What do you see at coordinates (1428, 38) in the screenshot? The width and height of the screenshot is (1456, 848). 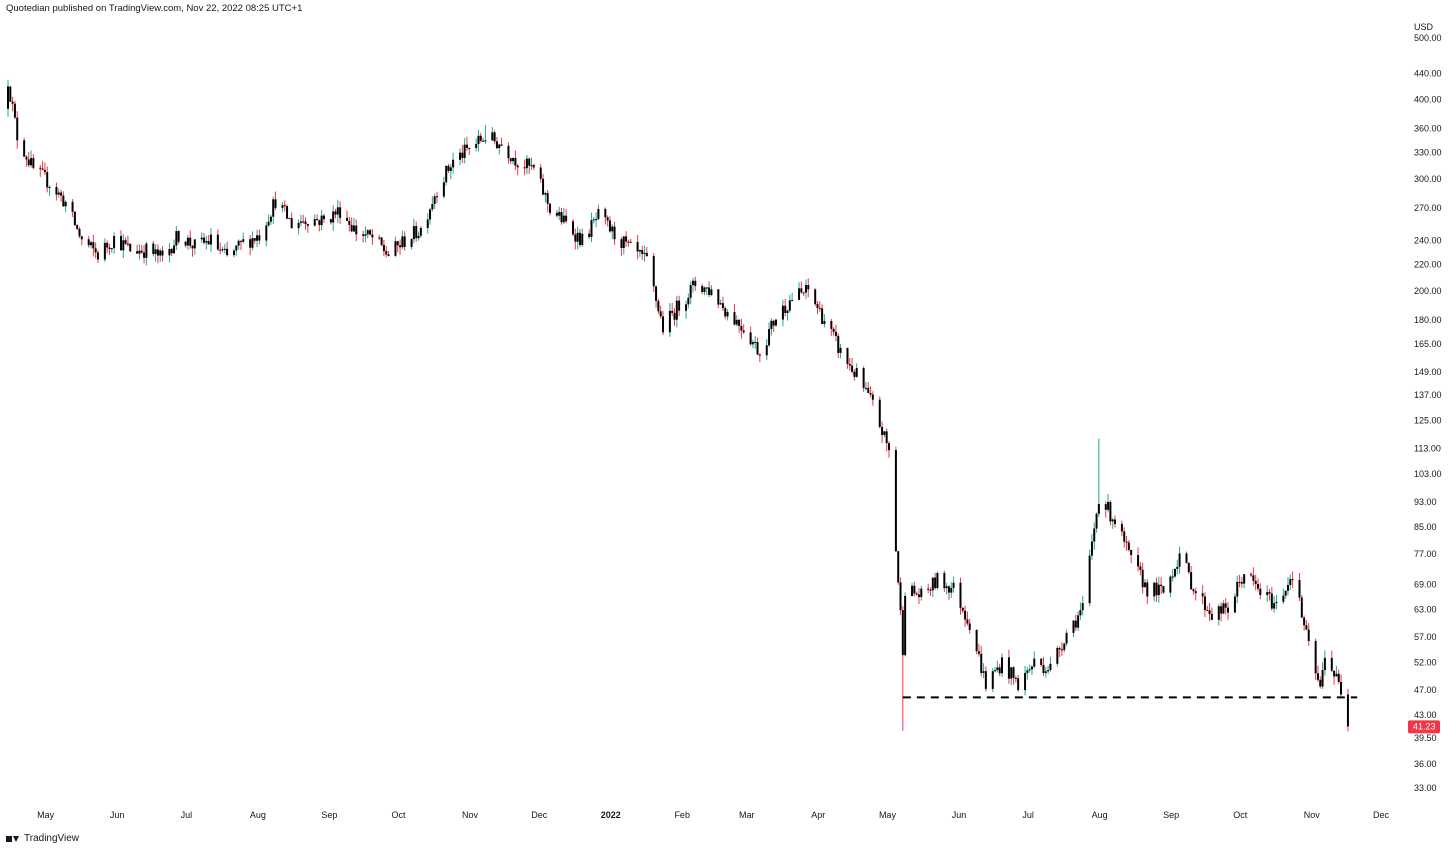 I see `price-tick-label: 500.00` at bounding box center [1428, 38].